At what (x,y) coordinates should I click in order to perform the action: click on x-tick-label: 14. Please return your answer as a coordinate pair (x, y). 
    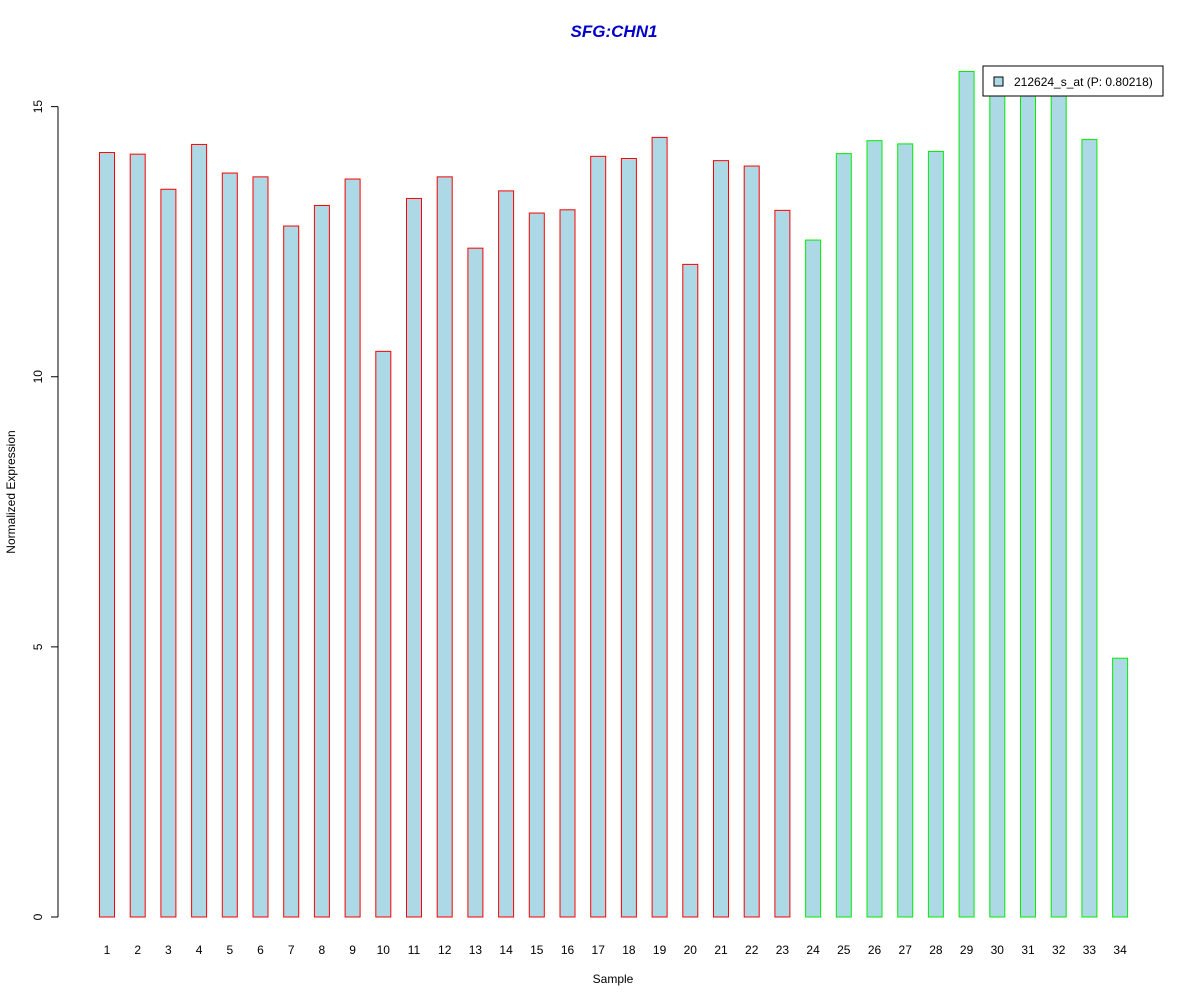
    Looking at the image, I should click on (506, 950).